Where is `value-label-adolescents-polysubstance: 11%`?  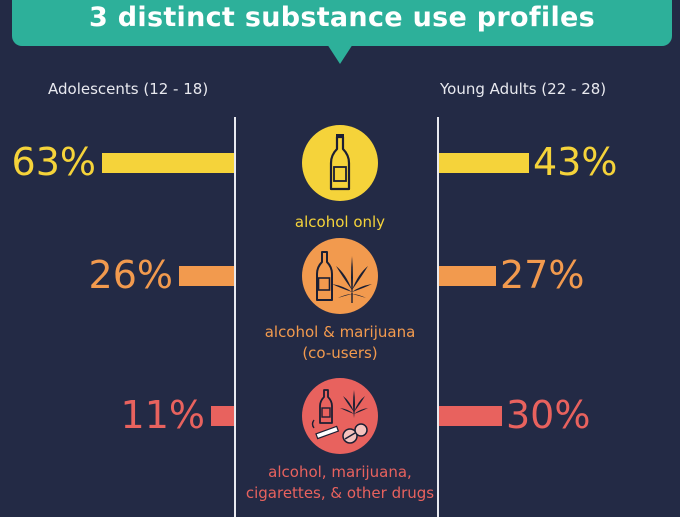
value-label-adolescents-polysubstance: 11% is located at coordinates (162, 415).